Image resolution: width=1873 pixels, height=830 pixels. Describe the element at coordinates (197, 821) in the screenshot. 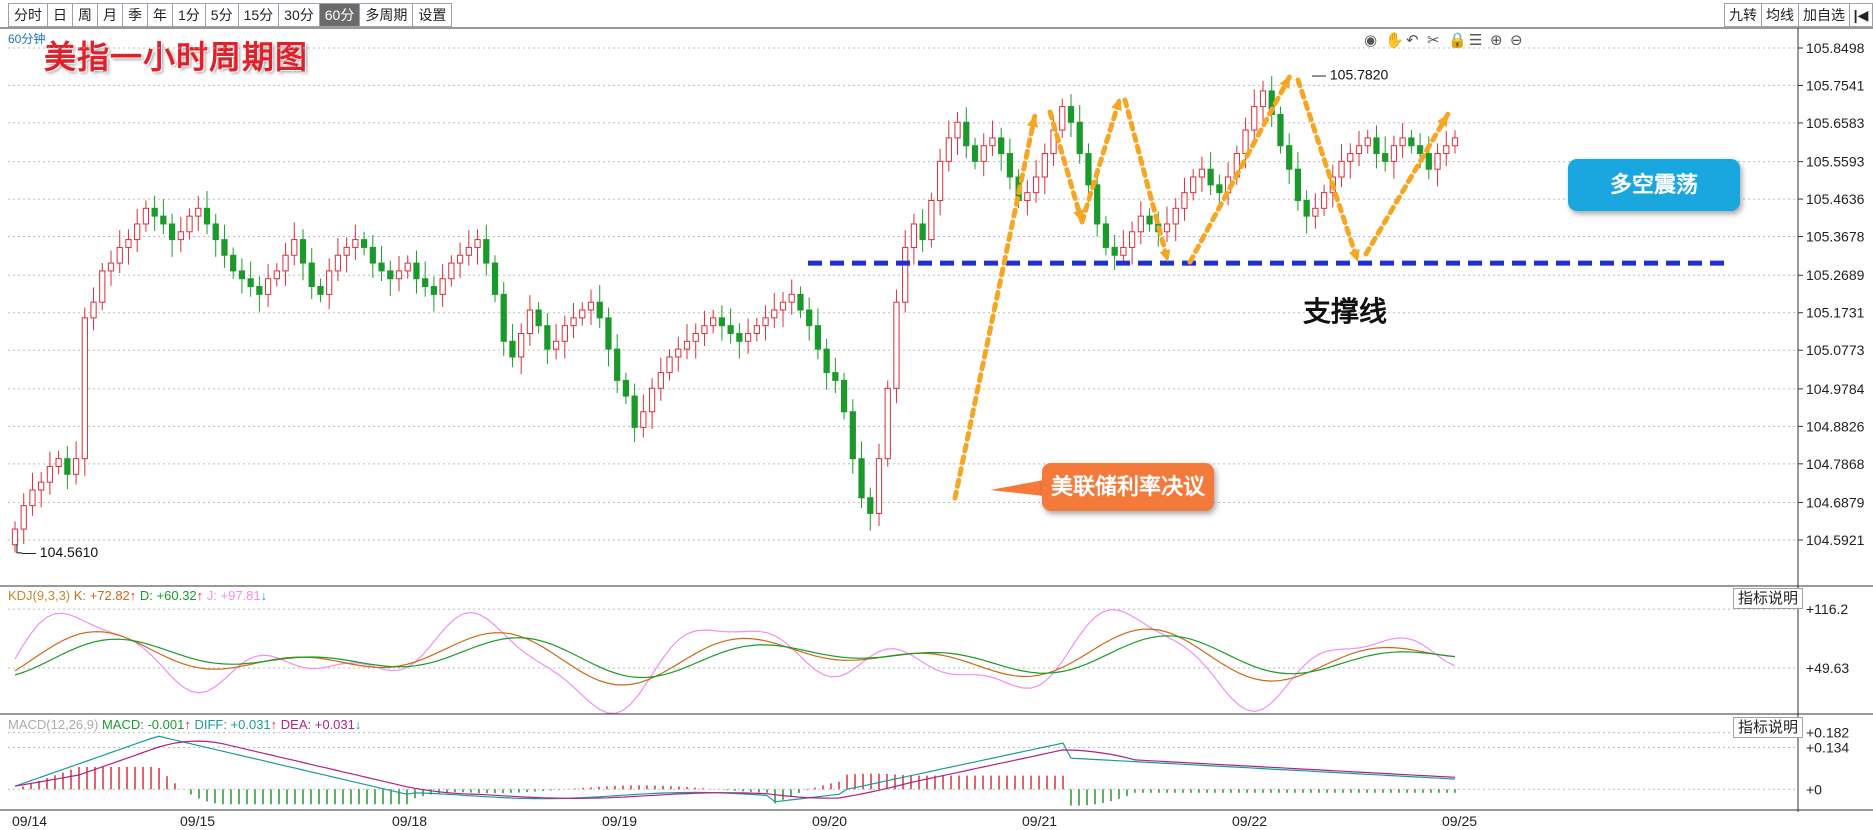

I see `x-tick-label: 09/15` at that location.